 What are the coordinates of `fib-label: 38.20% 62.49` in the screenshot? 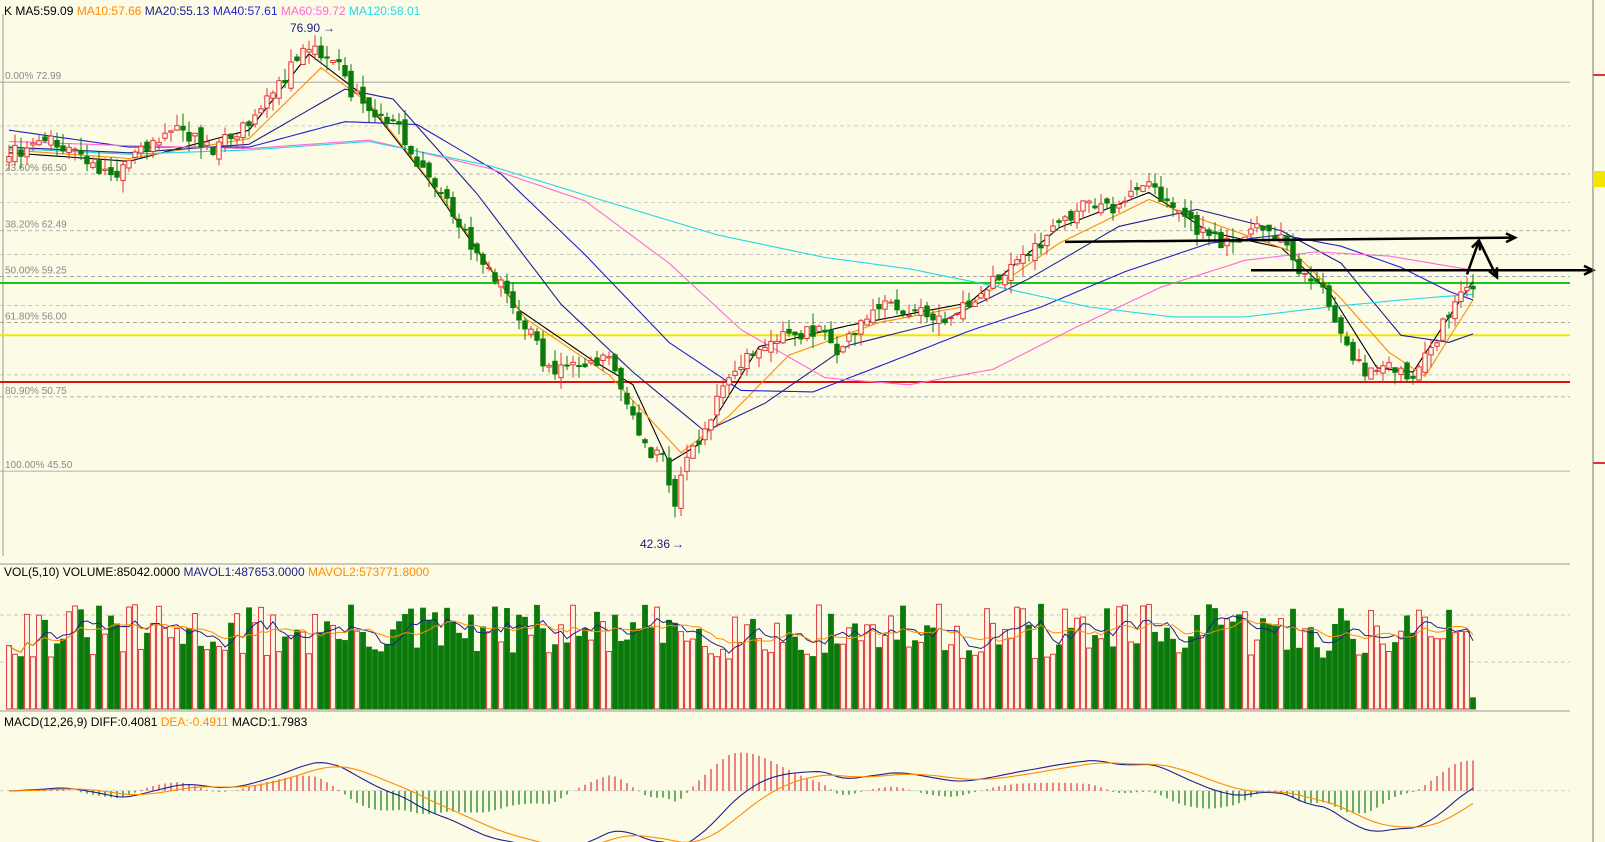 It's located at (36, 225).